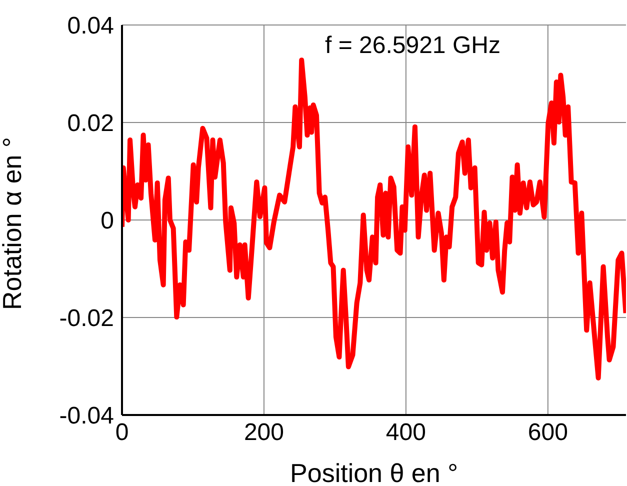  I want to click on x-tick-label: 400, so click(406, 432).